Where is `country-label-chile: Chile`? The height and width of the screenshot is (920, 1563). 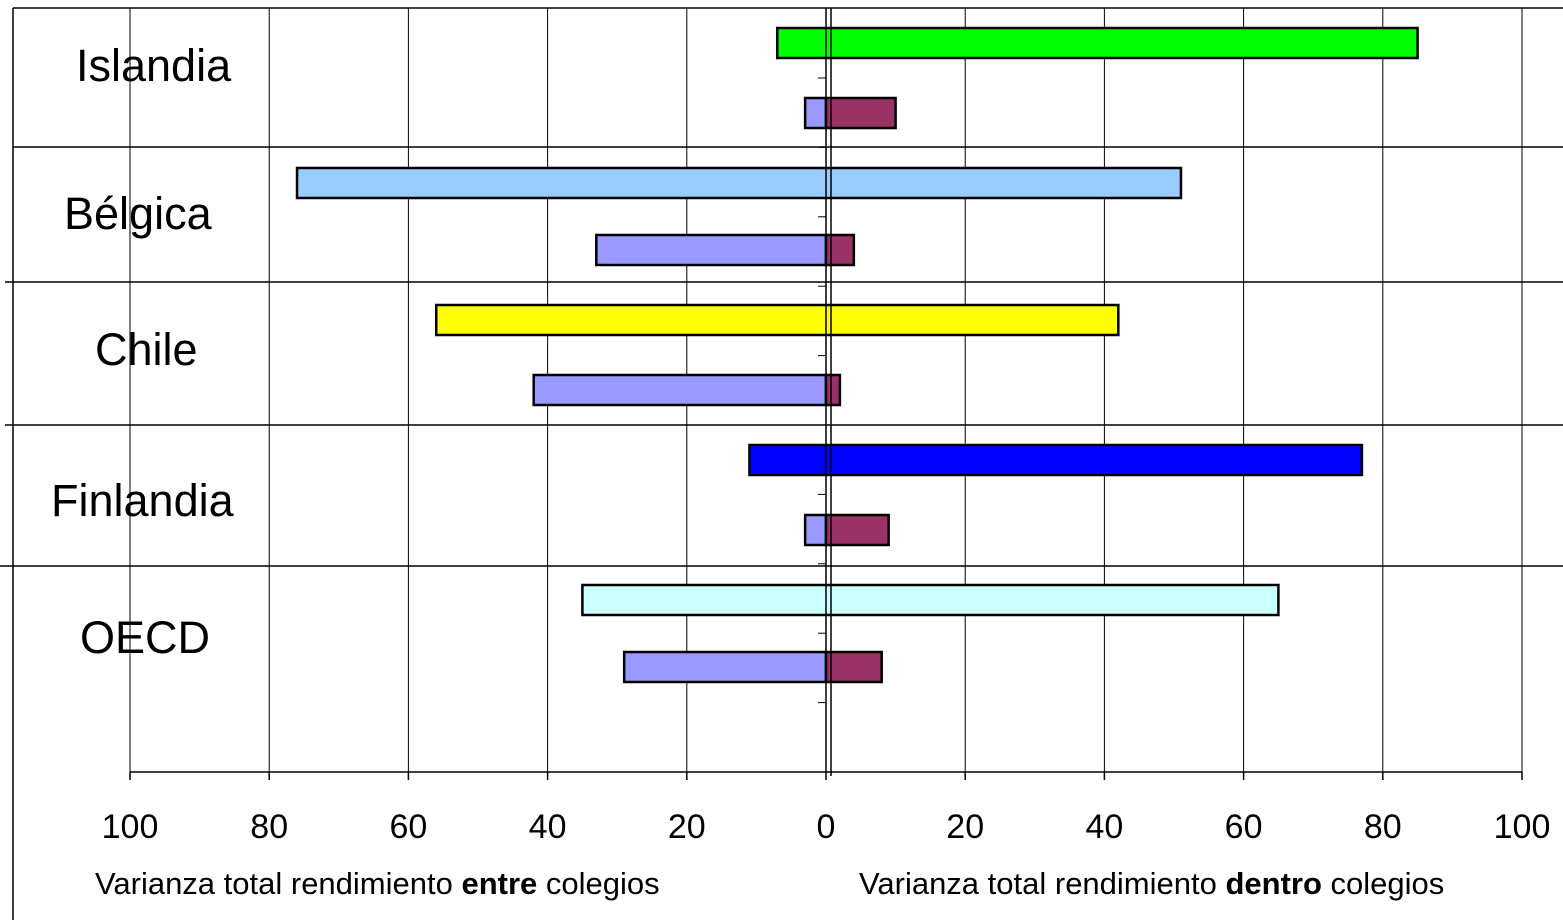
country-label-chile: Chile is located at coordinates (146, 349).